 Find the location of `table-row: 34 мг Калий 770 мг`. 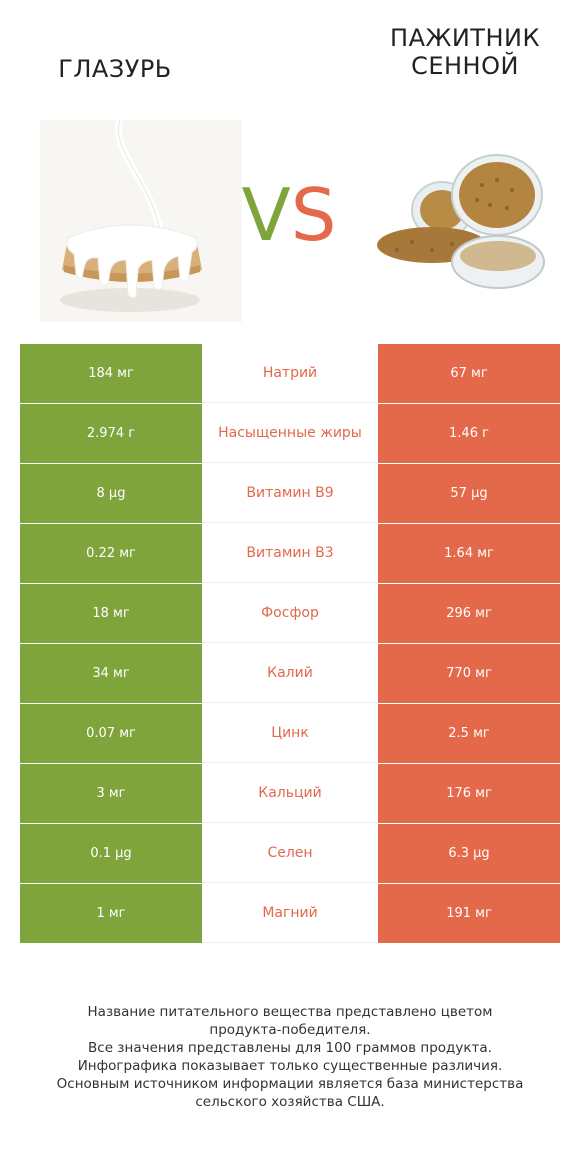

table-row: 34 мг Калий 770 мг is located at coordinates (290, 674).